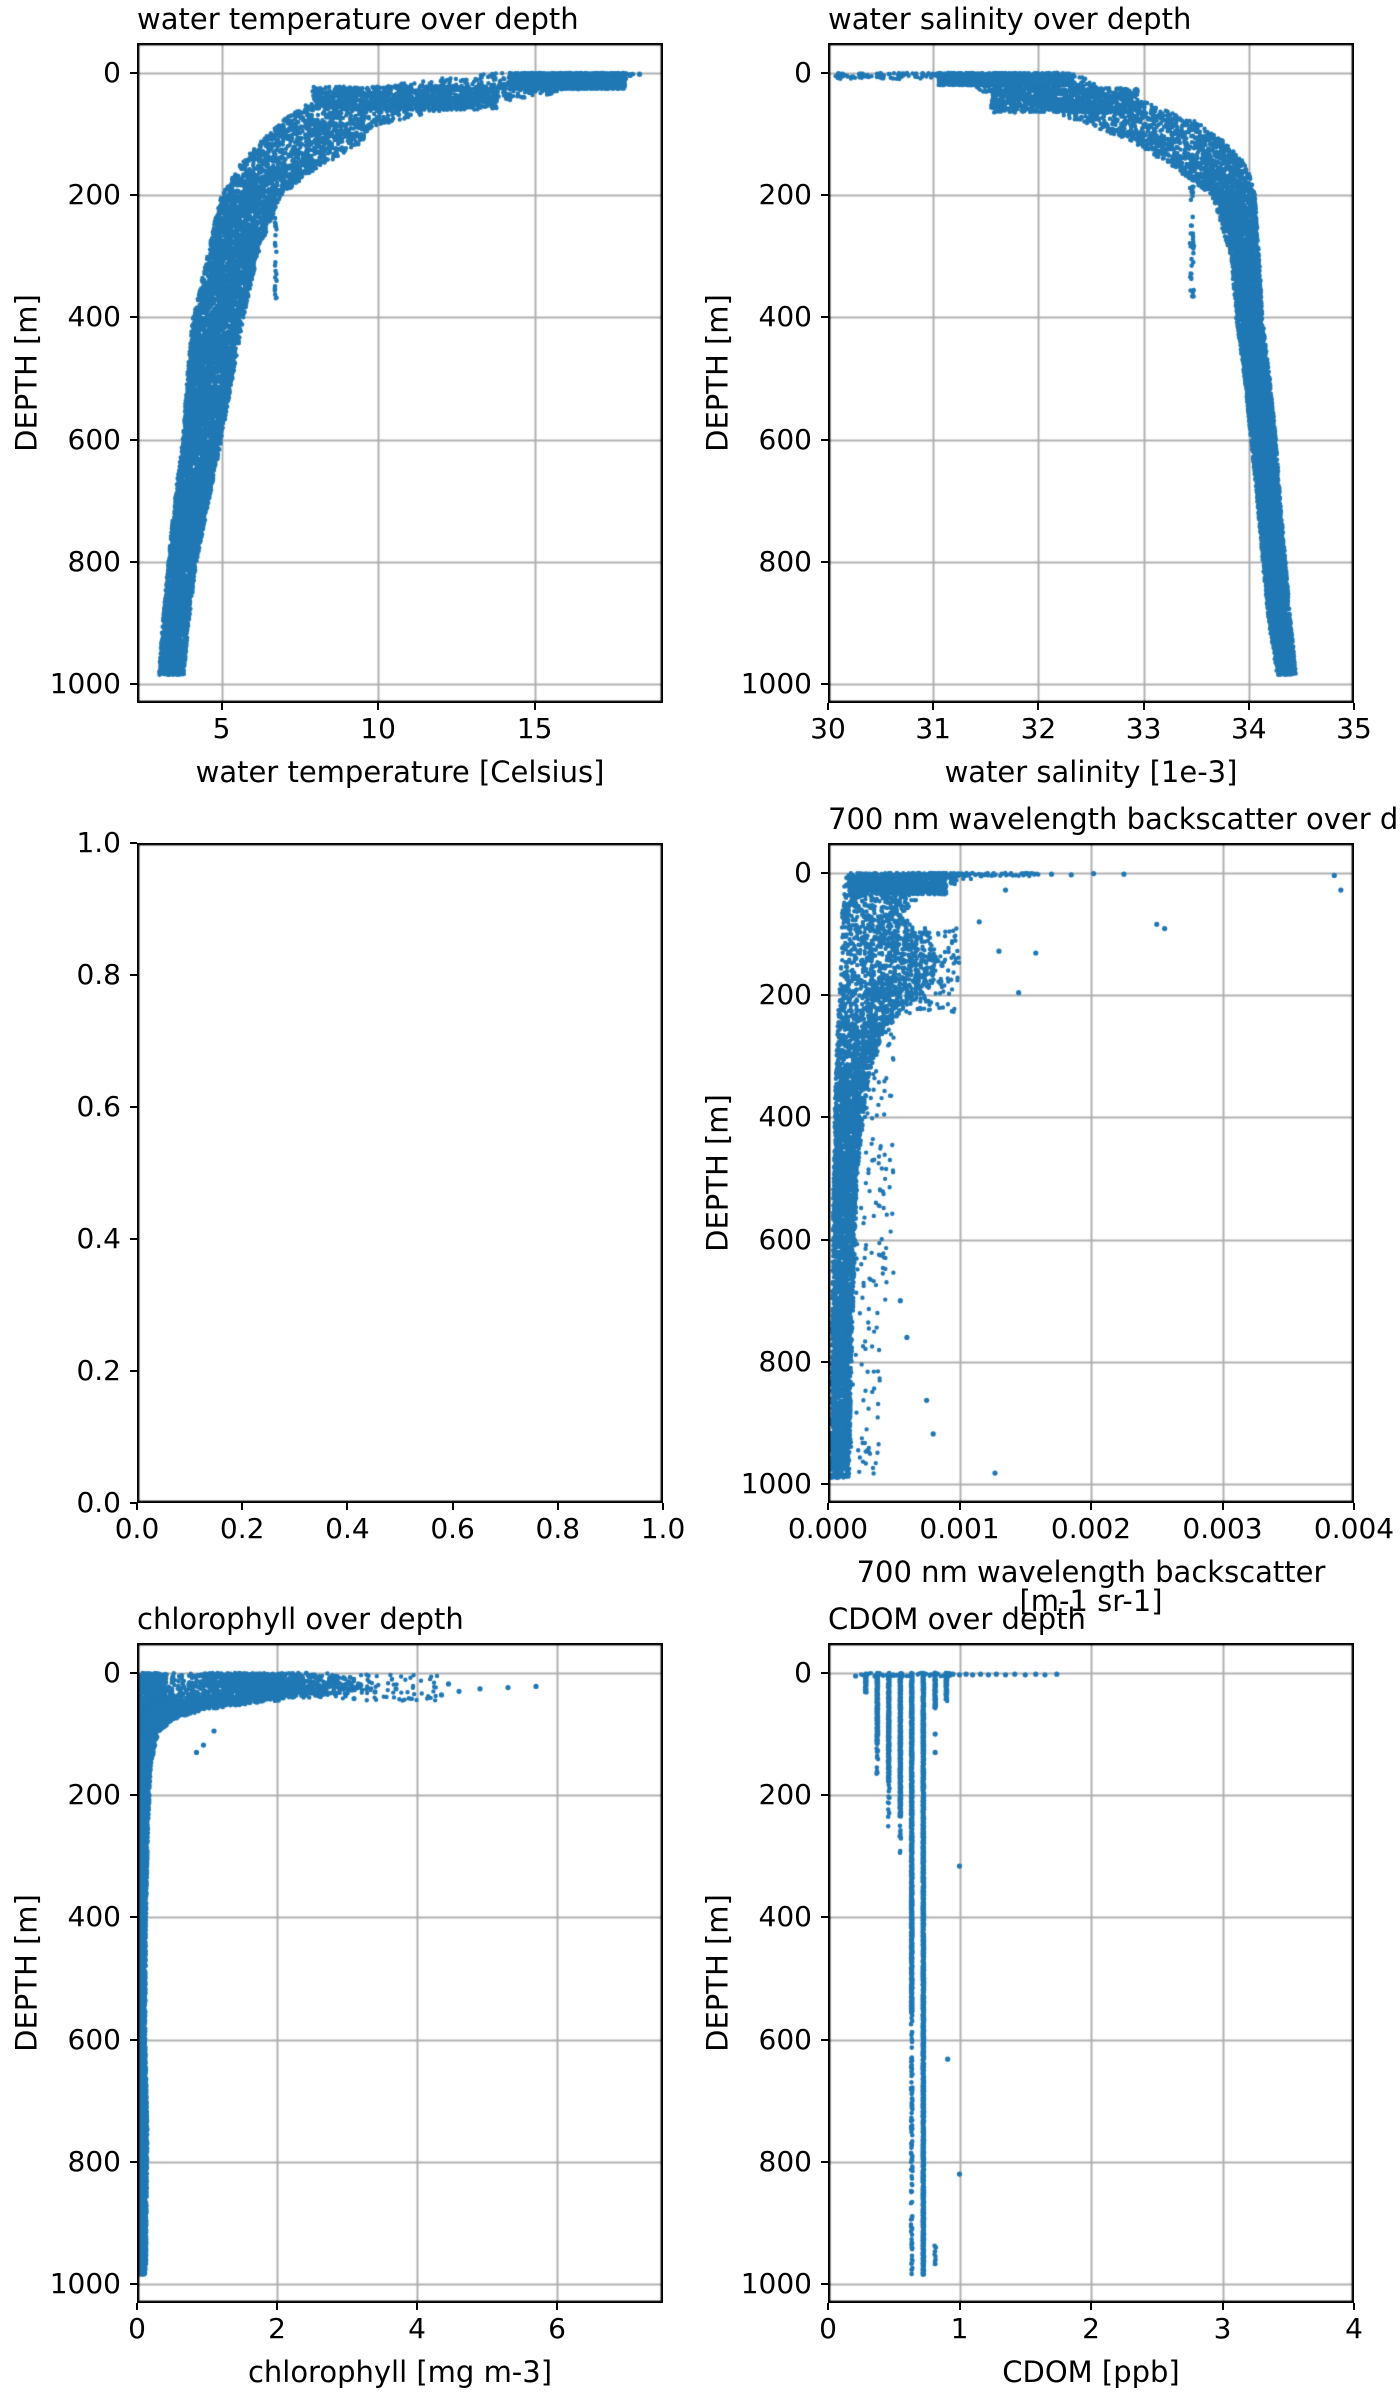 This screenshot has height=2400, width=1400. Describe the element at coordinates (400, 373) in the screenshot. I see `temperature-scatter-canvas` at that location.